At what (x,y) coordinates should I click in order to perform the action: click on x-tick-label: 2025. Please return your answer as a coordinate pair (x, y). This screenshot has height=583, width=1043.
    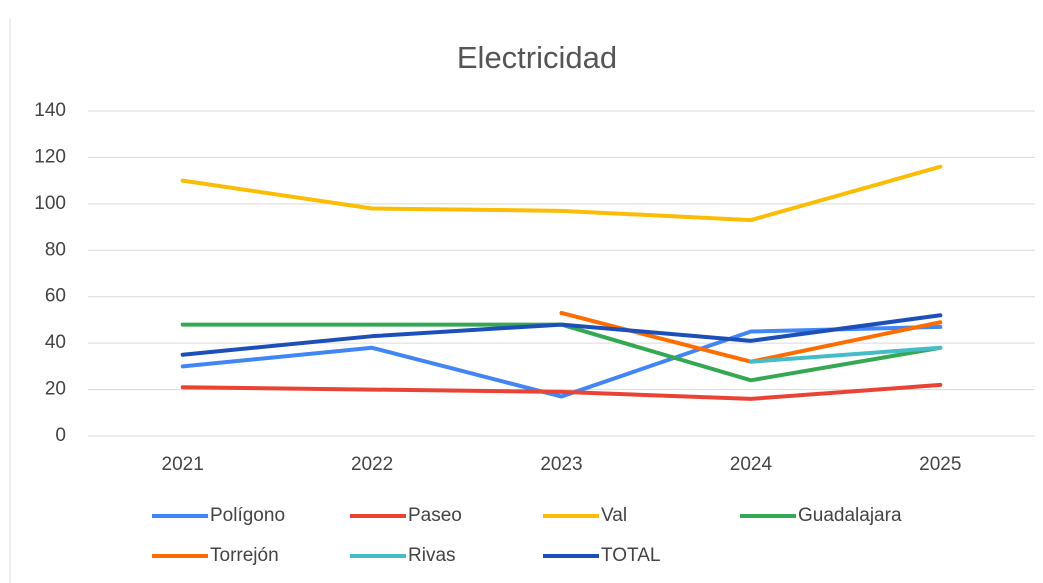
    Looking at the image, I should click on (940, 464).